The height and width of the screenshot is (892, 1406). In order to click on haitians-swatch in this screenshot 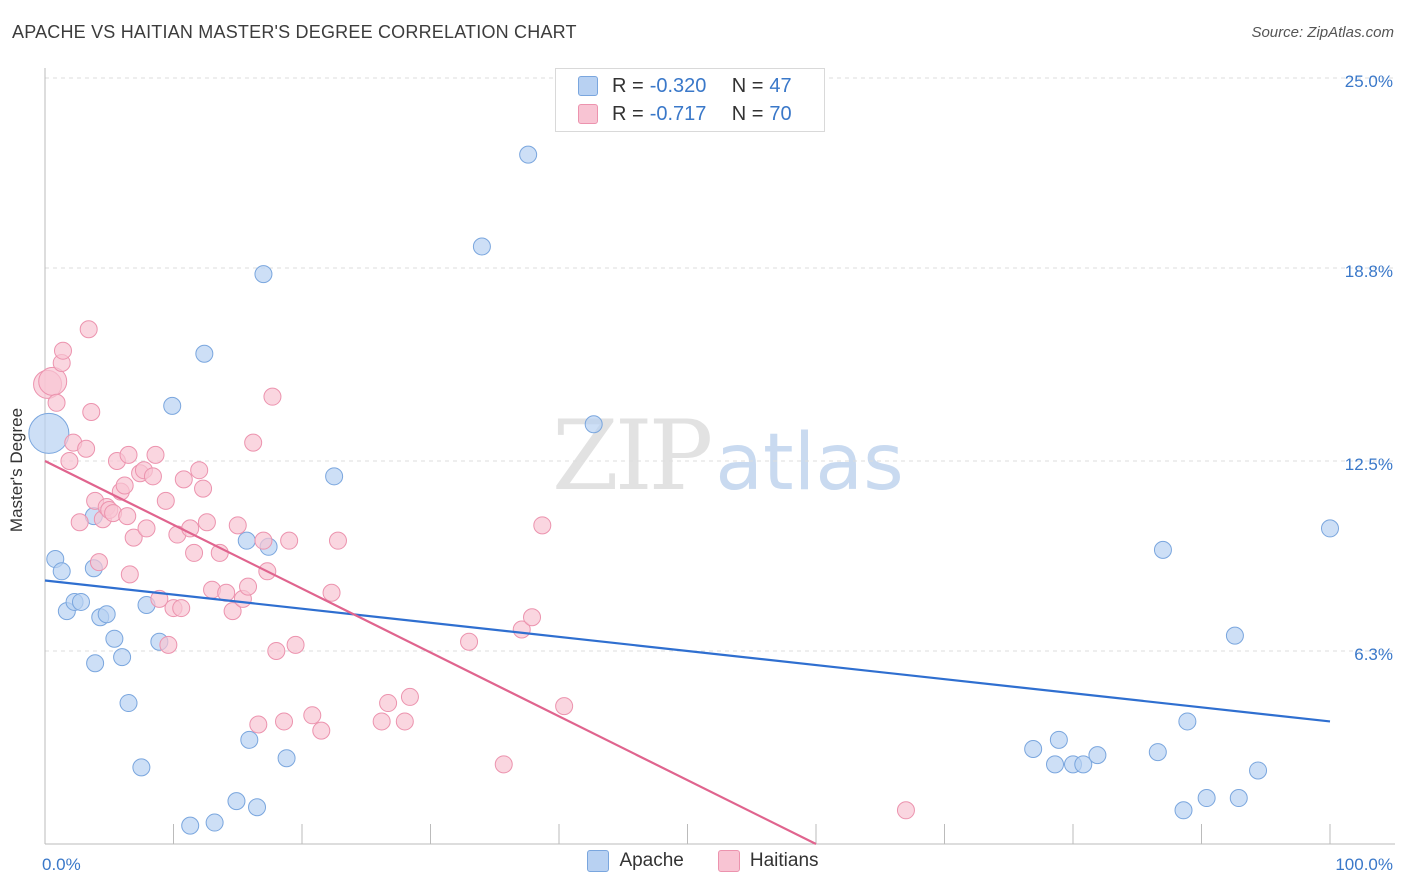, I will do `click(588, 114)`.